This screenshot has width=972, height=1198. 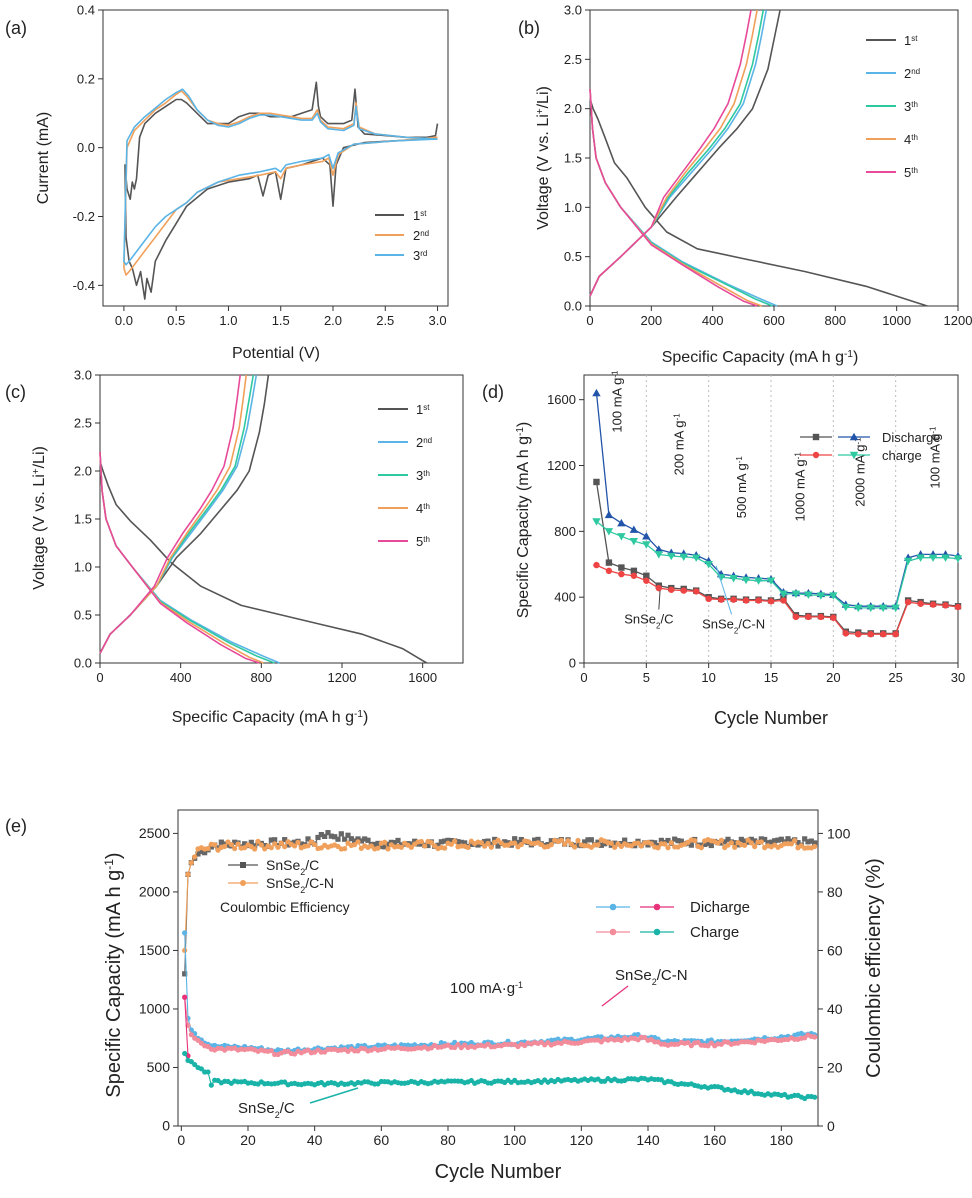 I want to click on legend-label: 3th, so click(x=911, y=106).